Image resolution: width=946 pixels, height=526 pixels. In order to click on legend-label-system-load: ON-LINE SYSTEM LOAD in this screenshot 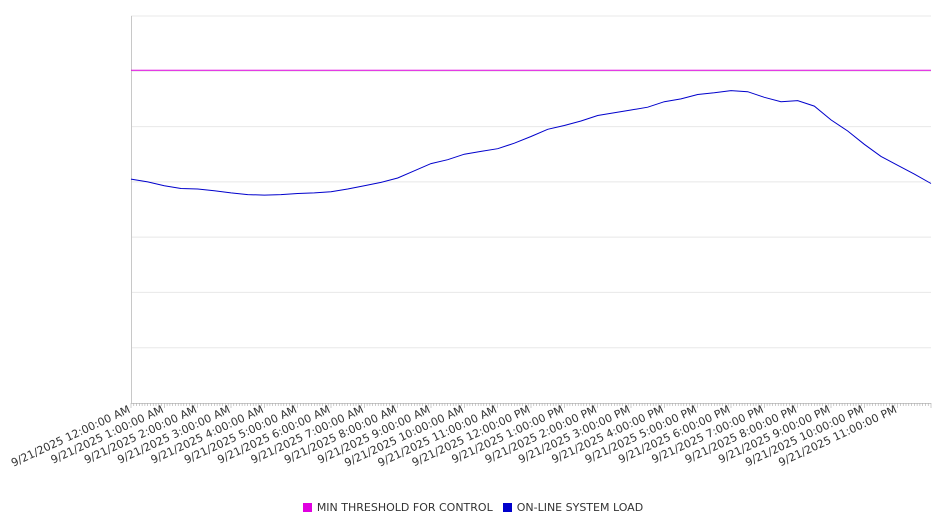, I will do `click(580, 507)`.